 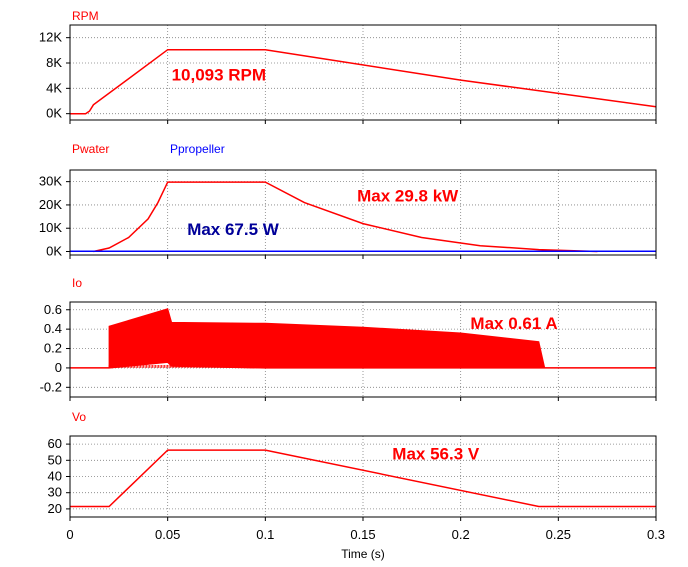 What do you see at coordinates (55, 443) in the screenshot?
I see `y-tick-label: 60` at bounding box center [55, 443].